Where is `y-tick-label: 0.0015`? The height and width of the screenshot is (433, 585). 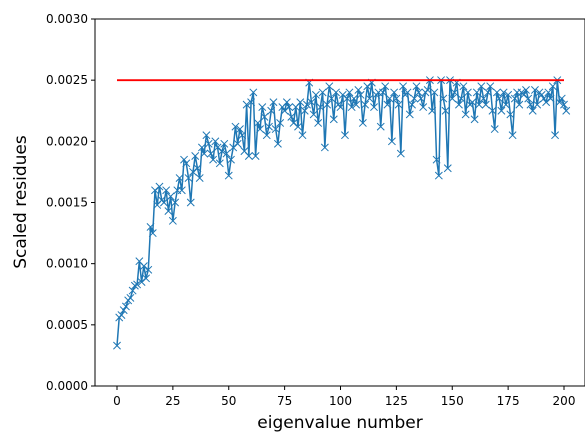
y-tick-label: 0.0015 is located at coordinates (67, 203).